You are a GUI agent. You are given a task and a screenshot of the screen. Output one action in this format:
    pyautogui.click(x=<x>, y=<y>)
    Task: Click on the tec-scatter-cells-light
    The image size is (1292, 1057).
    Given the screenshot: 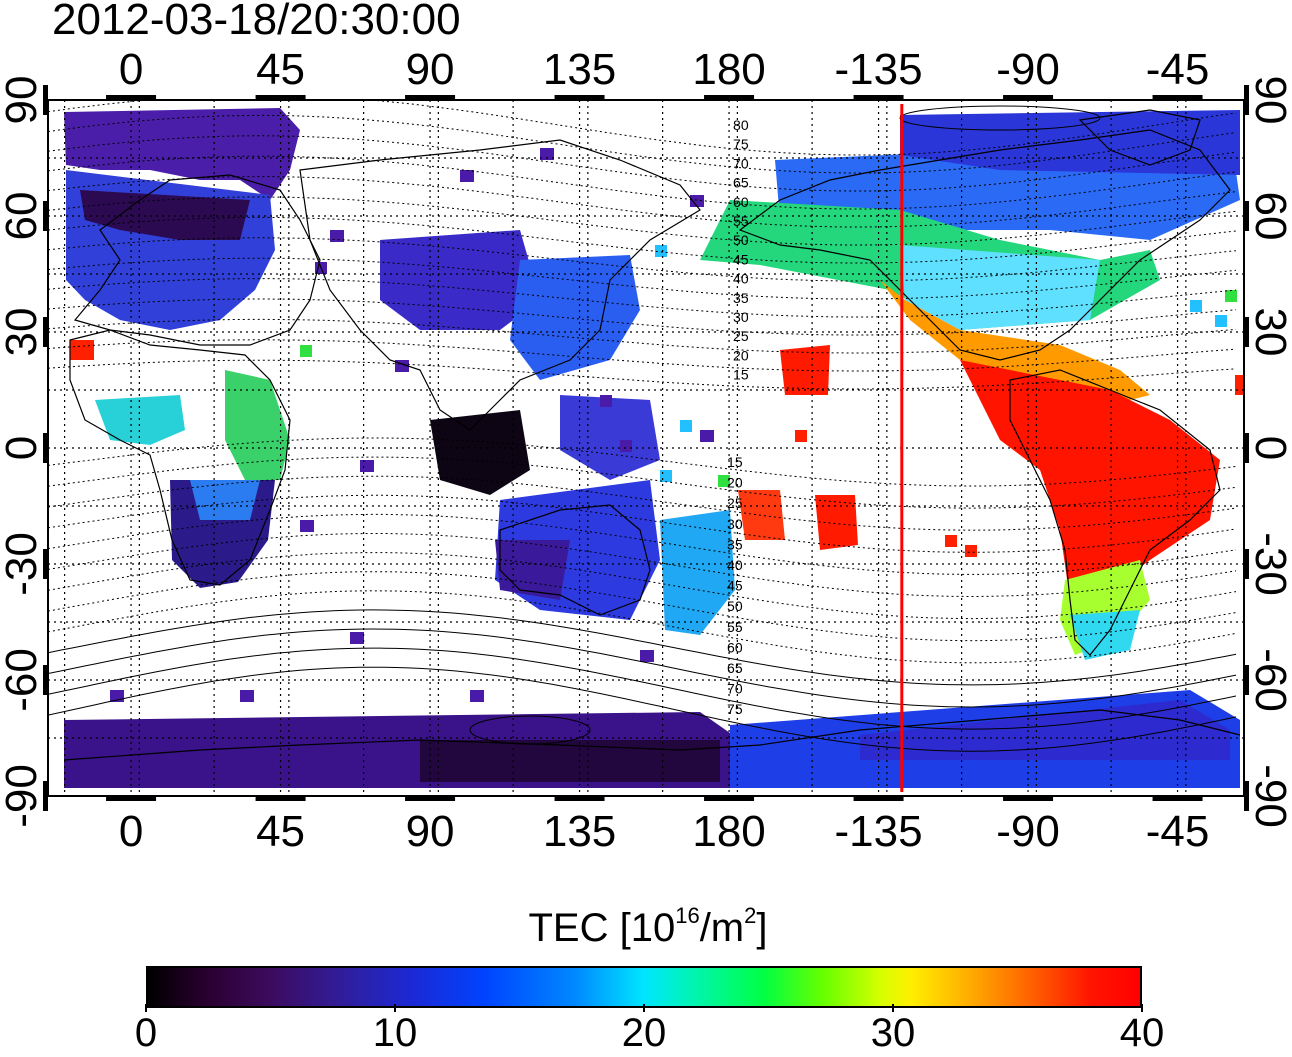 What is the action you would take?
    pyautogui.click(x=941, y=363)
    